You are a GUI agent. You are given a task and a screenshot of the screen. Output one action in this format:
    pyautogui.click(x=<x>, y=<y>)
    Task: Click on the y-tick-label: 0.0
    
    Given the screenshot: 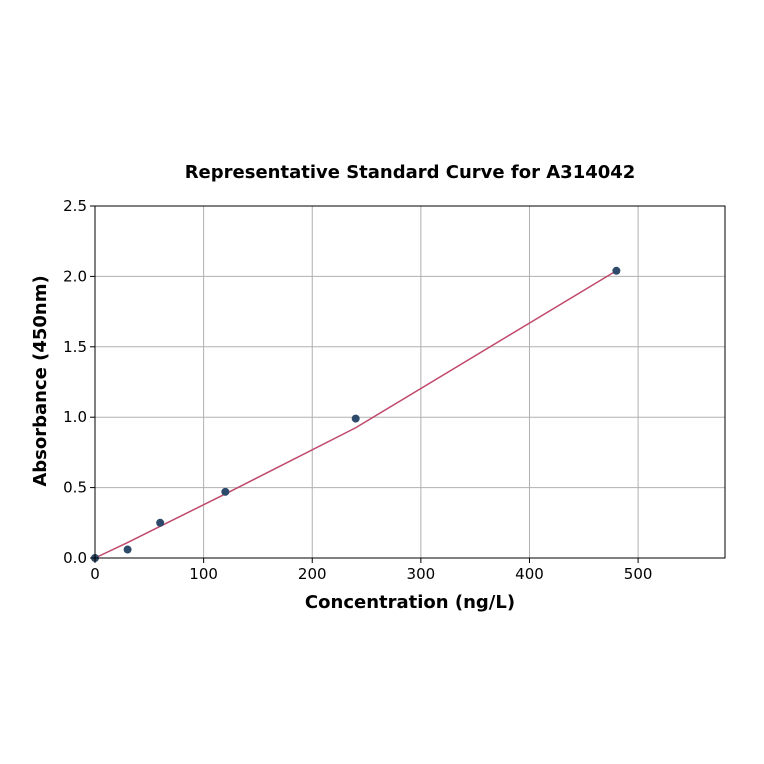 What is the action you would take?
    pyautogui.click(x=75, y=558)
    